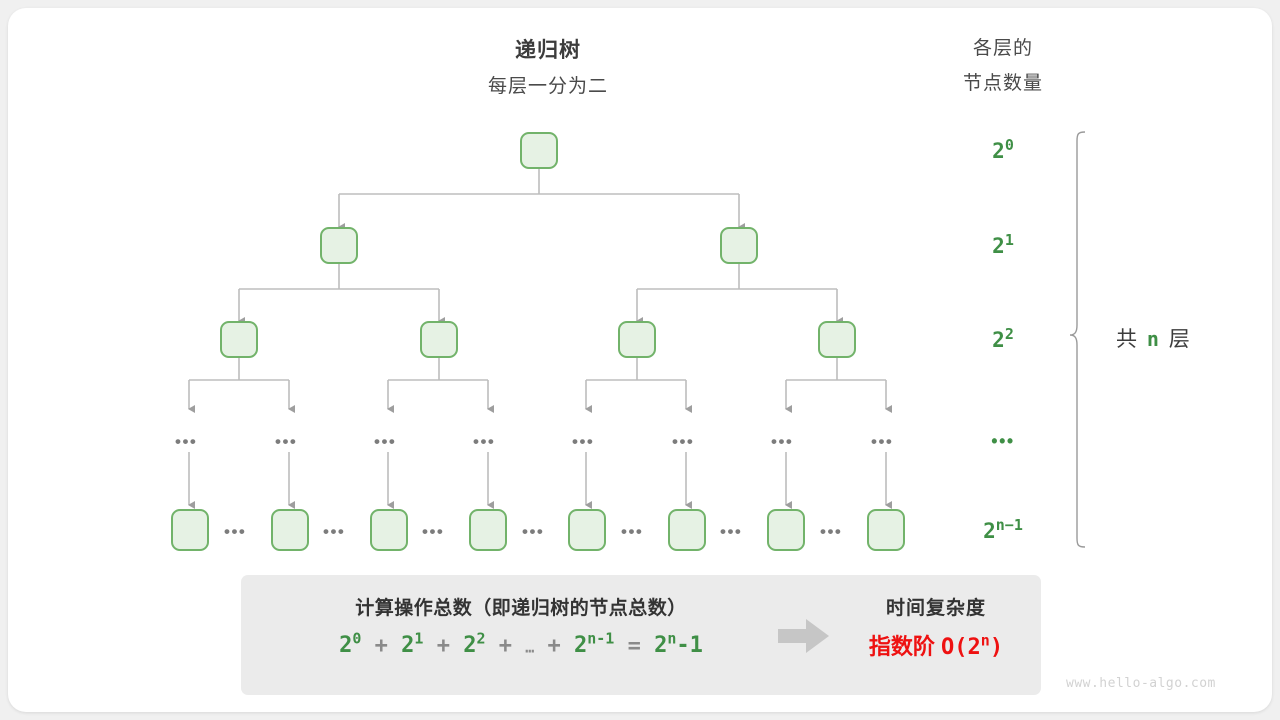  I want to click on level-count-exp: 2, so click(1009, 334).